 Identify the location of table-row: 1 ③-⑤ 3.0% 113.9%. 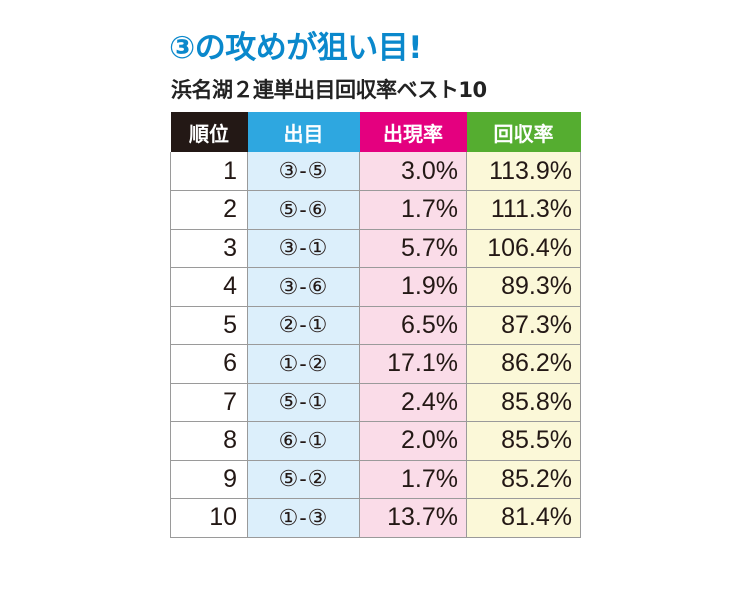
(375, 171).